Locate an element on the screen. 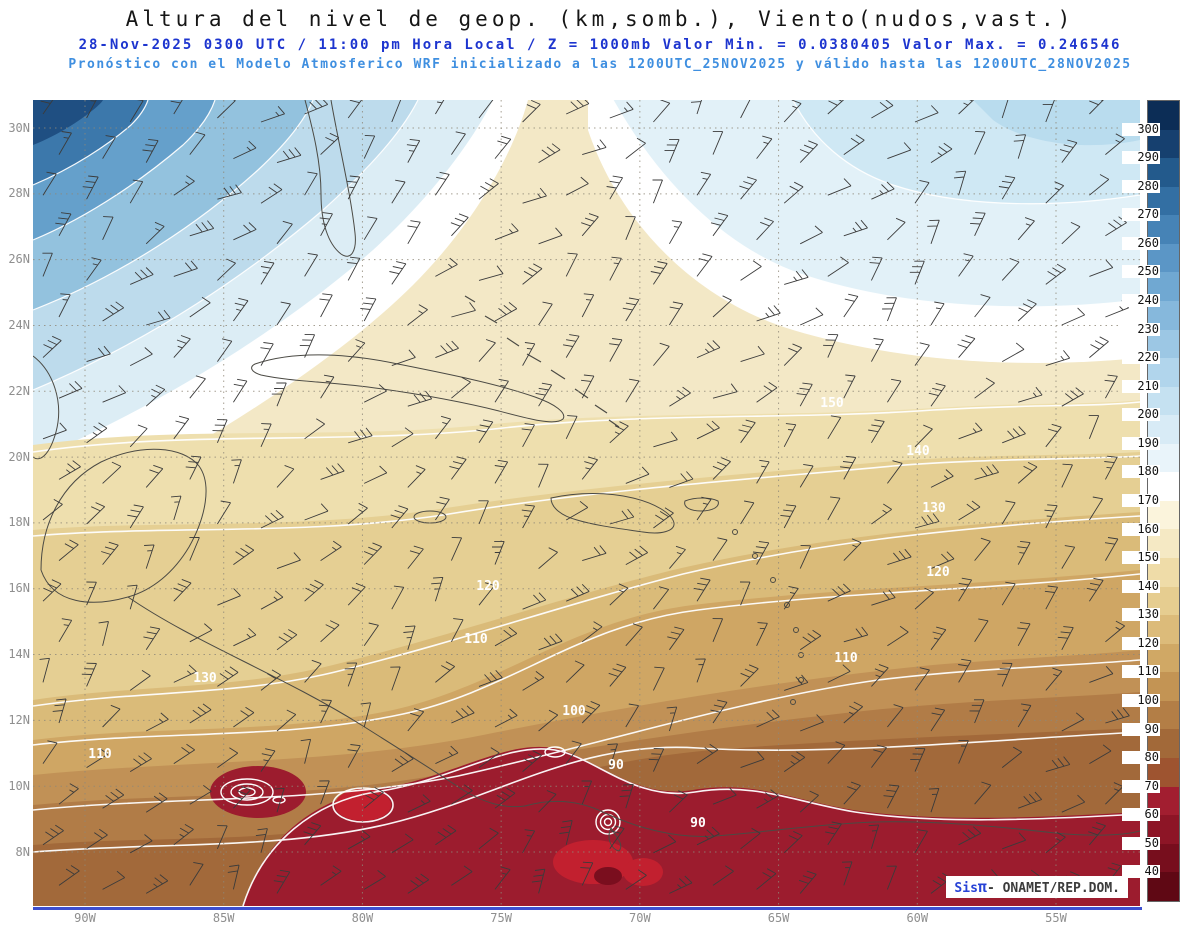 The height and width of the screenshot is (927, 1200). lat-tick-label: 14N is located at coordinates (19, 654).